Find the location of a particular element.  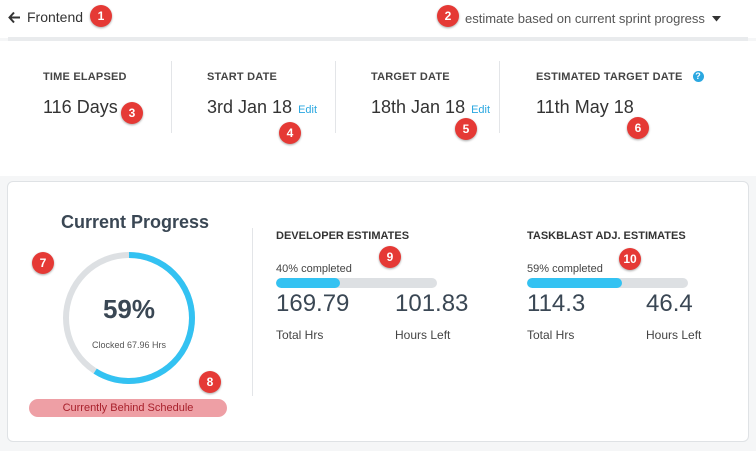

section-title: TASKBLAST ADJ. ESTIMATES is located at coordinates (606, 236).